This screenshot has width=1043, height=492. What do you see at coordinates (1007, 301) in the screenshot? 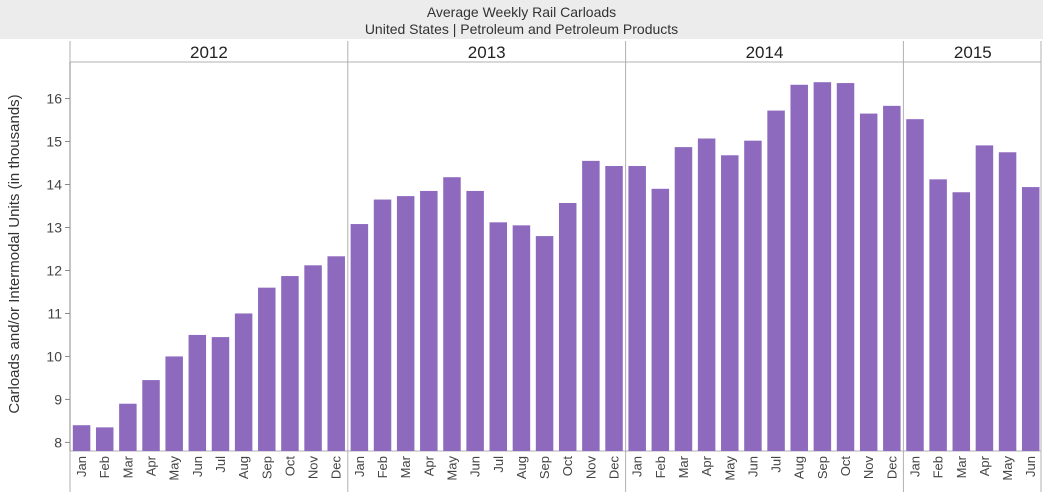
I see `bar-2015-May` at bounding box center [1007, 301].